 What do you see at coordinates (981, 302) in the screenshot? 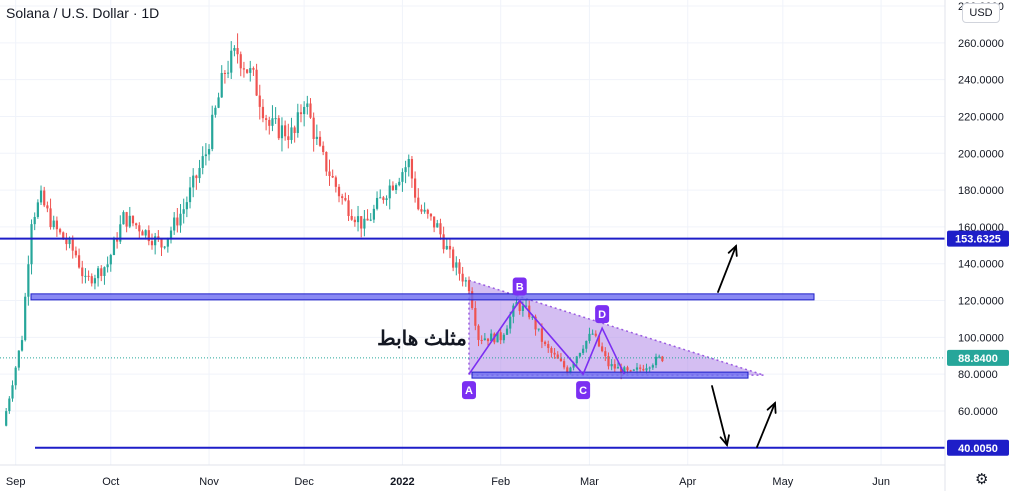
I see `price-tick-label: 120.0000` at bounding box center [981, 302].